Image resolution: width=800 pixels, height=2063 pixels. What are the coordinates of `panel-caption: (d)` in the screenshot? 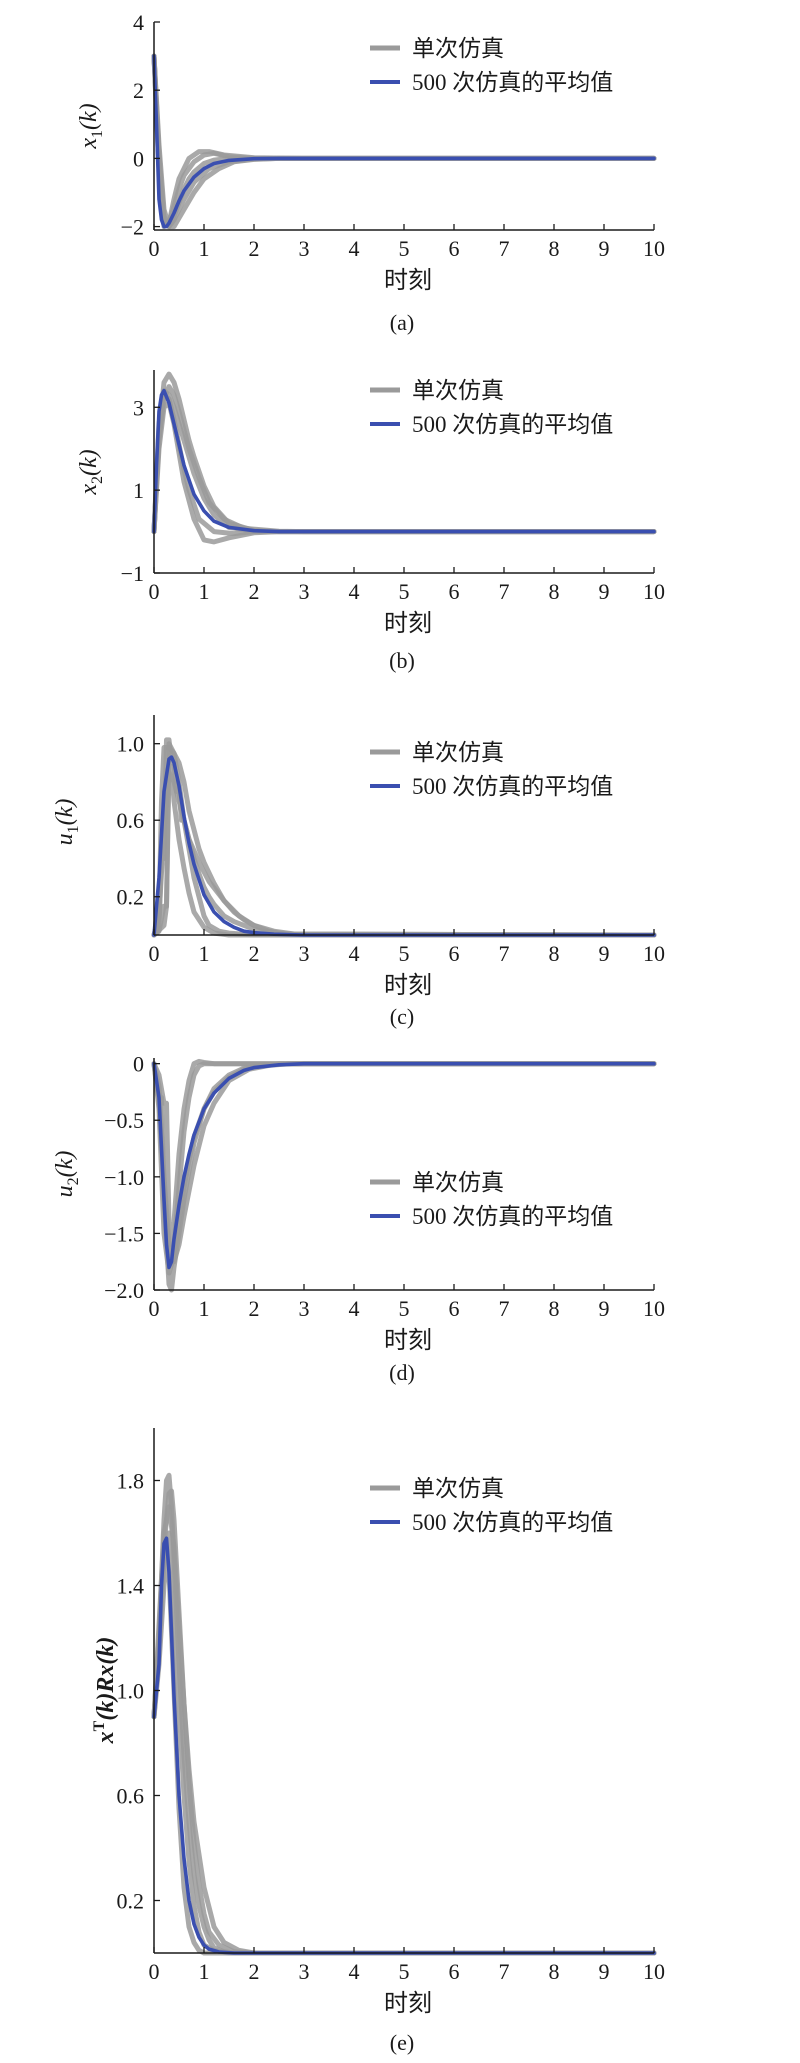 It's located at (402, 1372).